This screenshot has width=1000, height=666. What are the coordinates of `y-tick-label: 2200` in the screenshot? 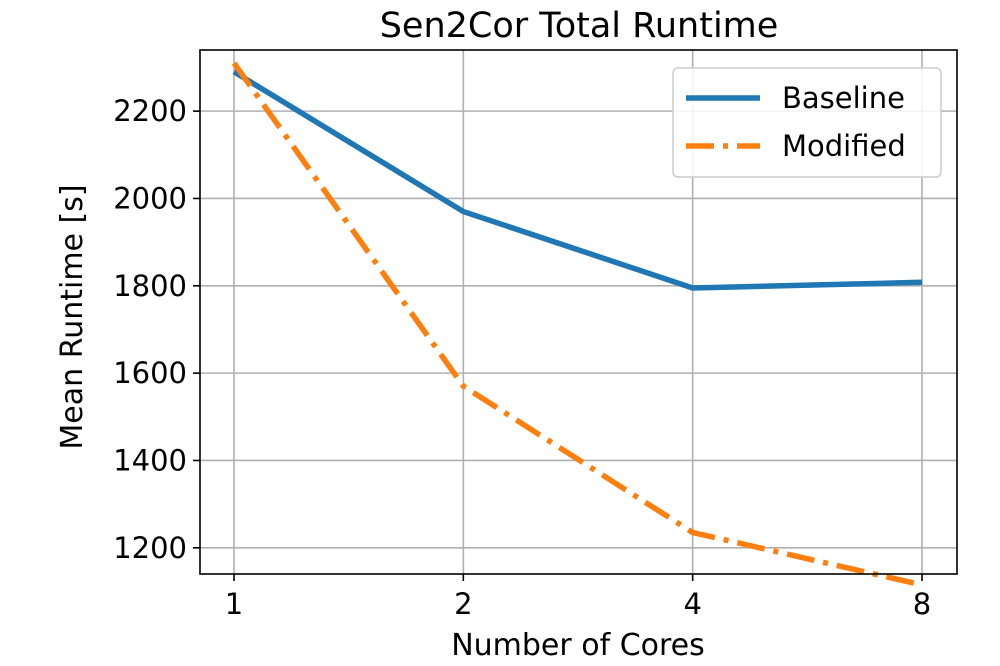 It's located at (150, 111).